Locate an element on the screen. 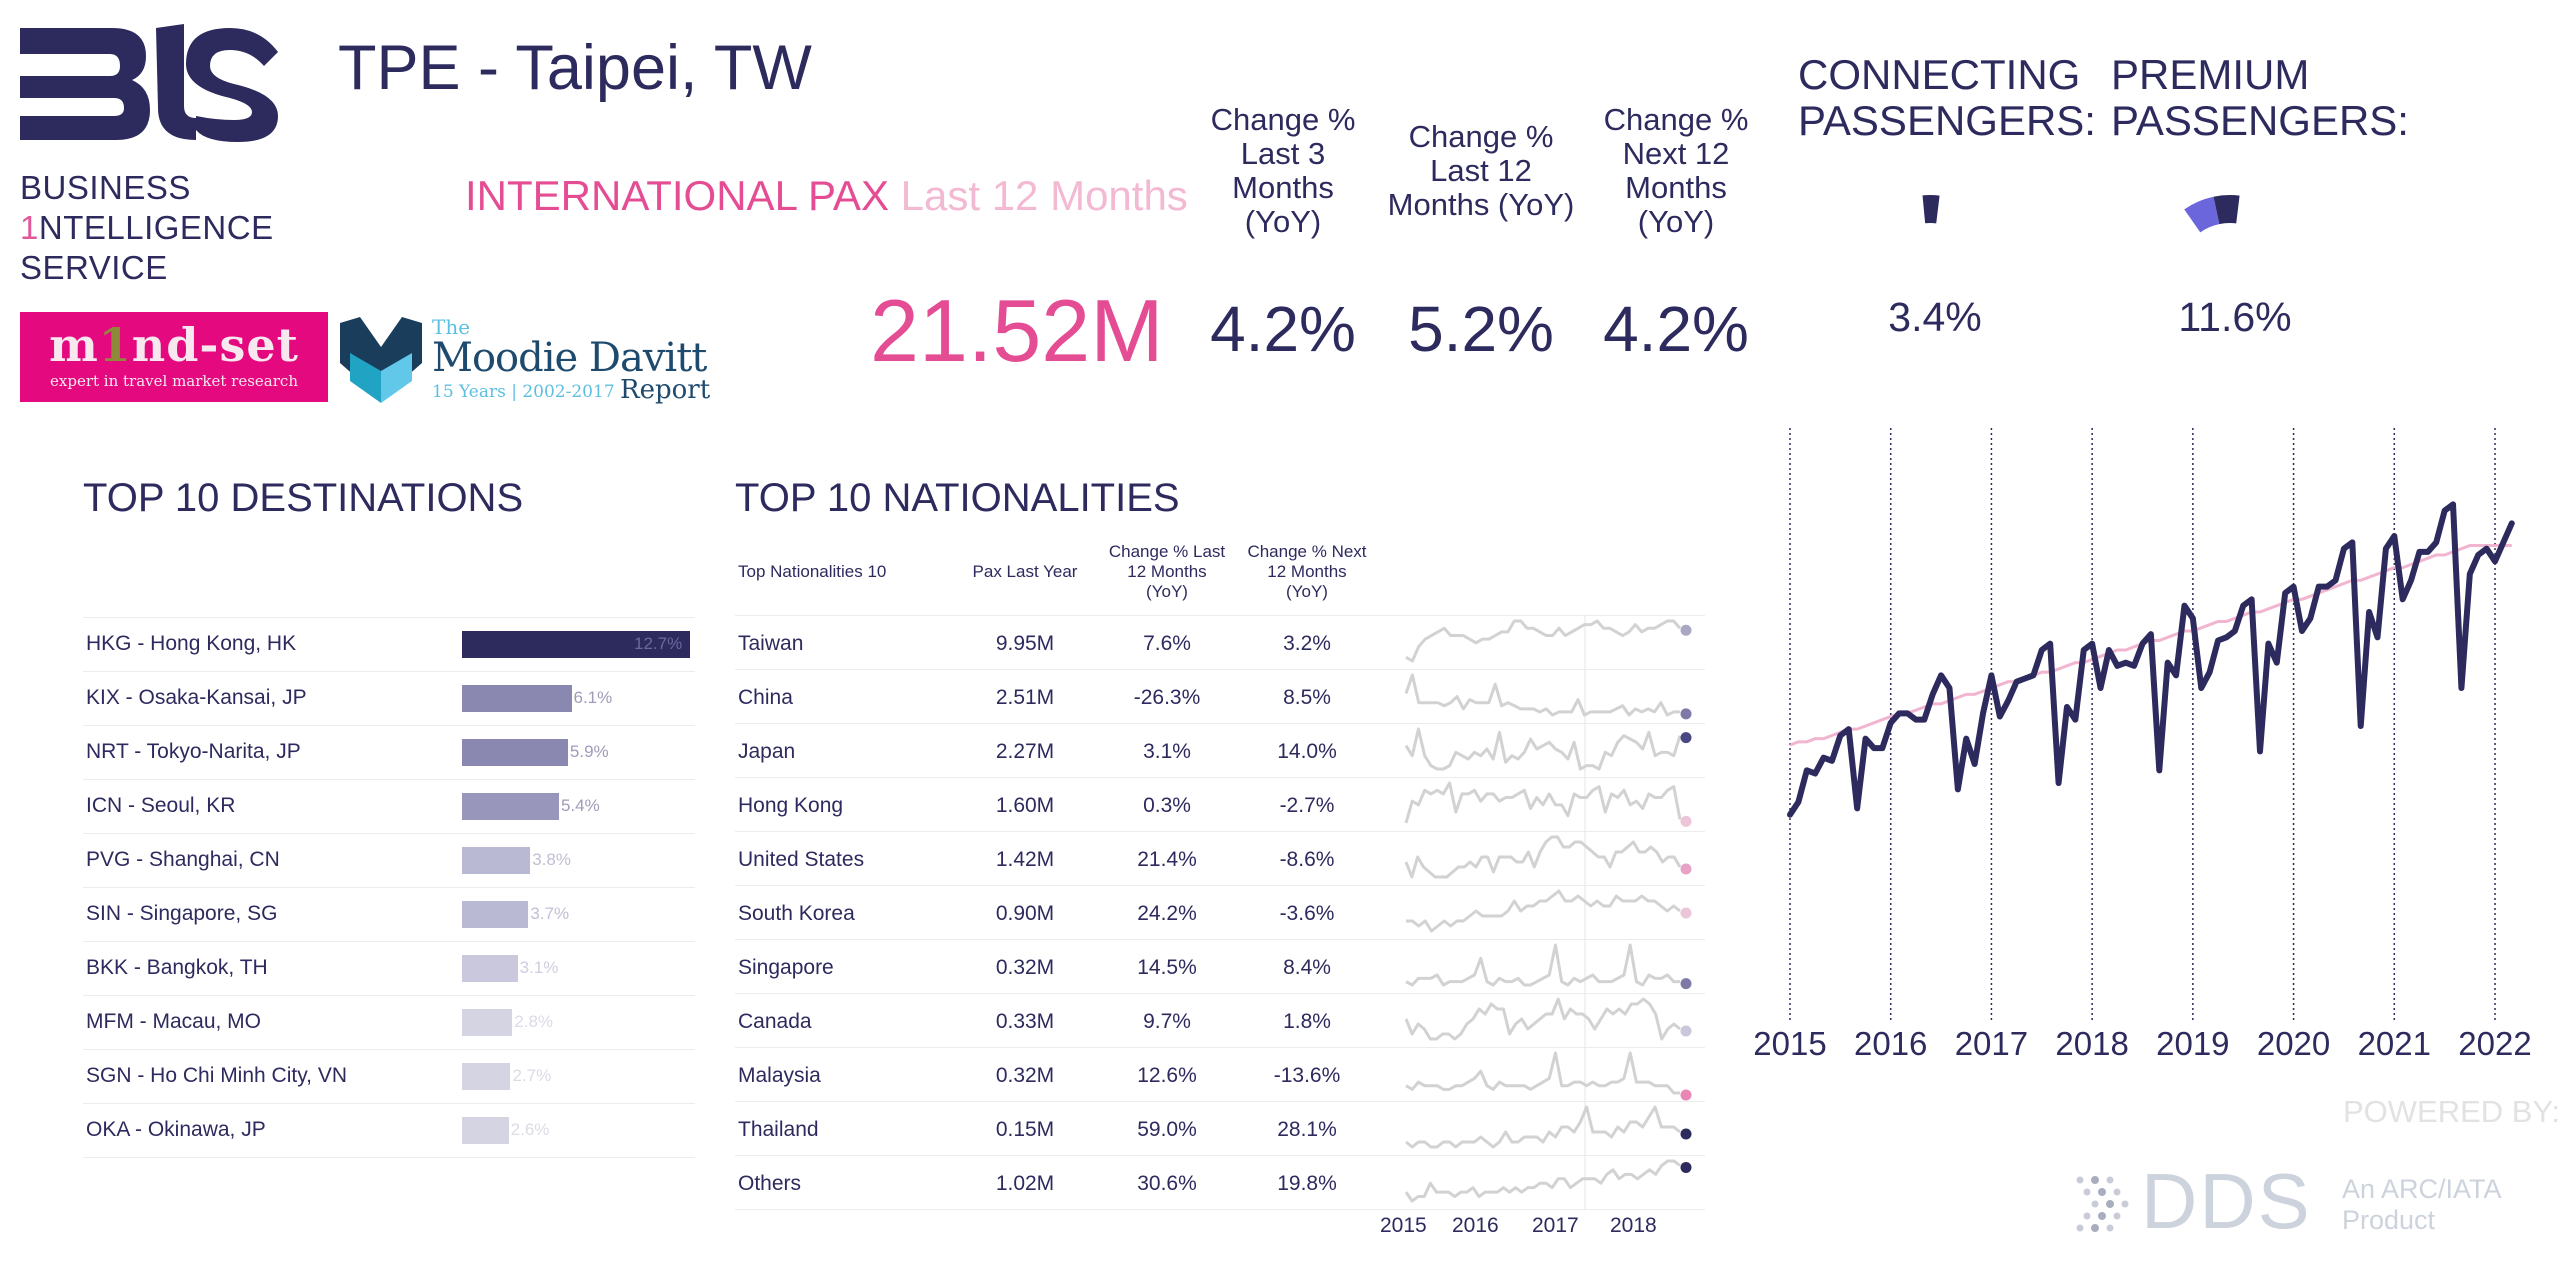 The width and height of the screenshot is (2560, 1275). change-next-12: 19.8% is located at coordinates (1307, 1183).